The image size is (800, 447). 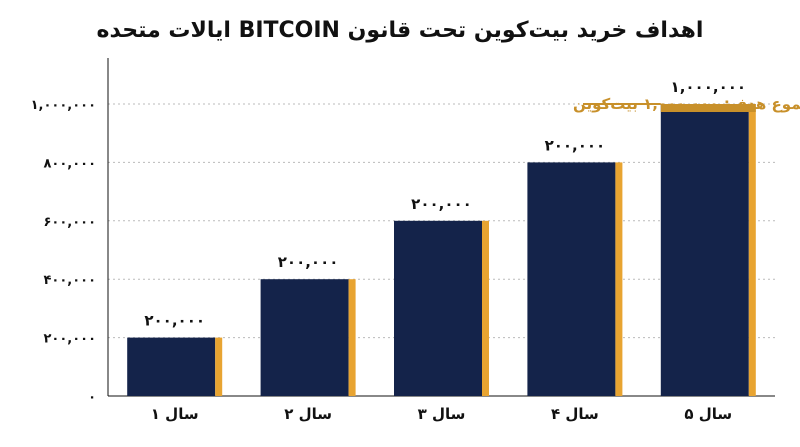 What do you see at coordinates (442, 414) in the screenshot?
I see `x-tick-label: سال ۳` at bounding box center [442, 414].